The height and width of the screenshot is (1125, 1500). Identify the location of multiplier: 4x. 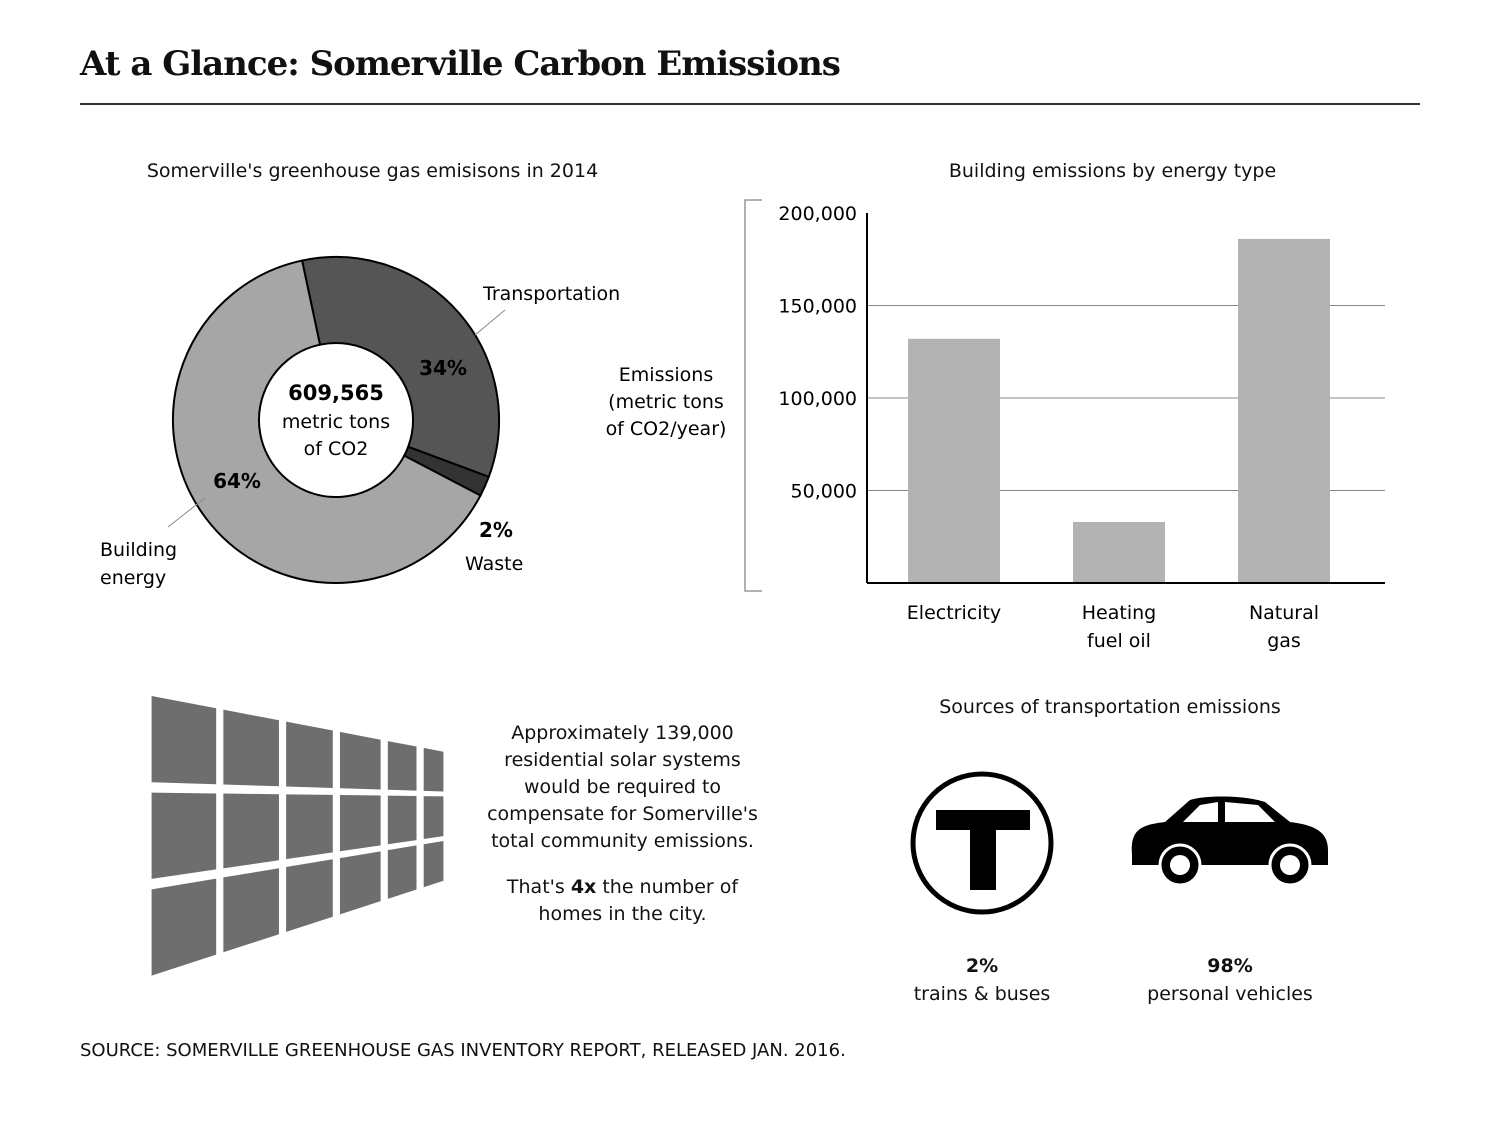
(583, 887).